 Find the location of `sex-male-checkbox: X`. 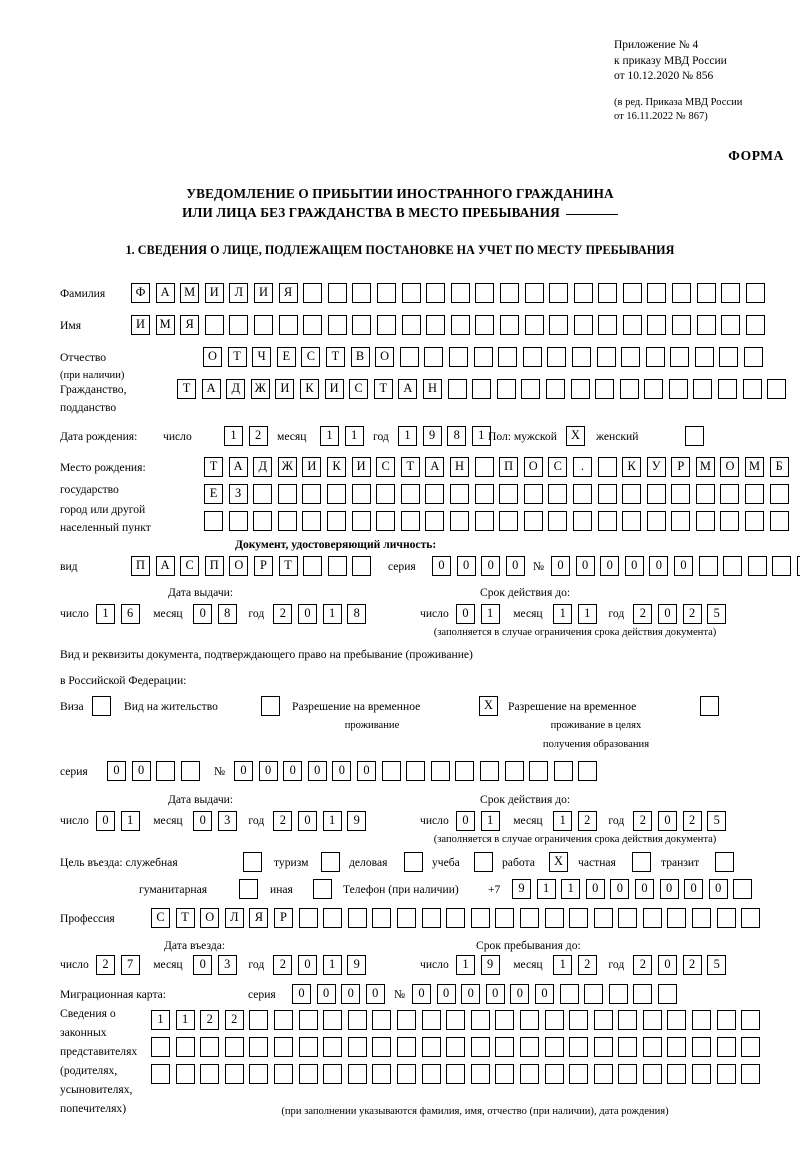

sex-male-checkbox: X is located at coordinates (575, 436).